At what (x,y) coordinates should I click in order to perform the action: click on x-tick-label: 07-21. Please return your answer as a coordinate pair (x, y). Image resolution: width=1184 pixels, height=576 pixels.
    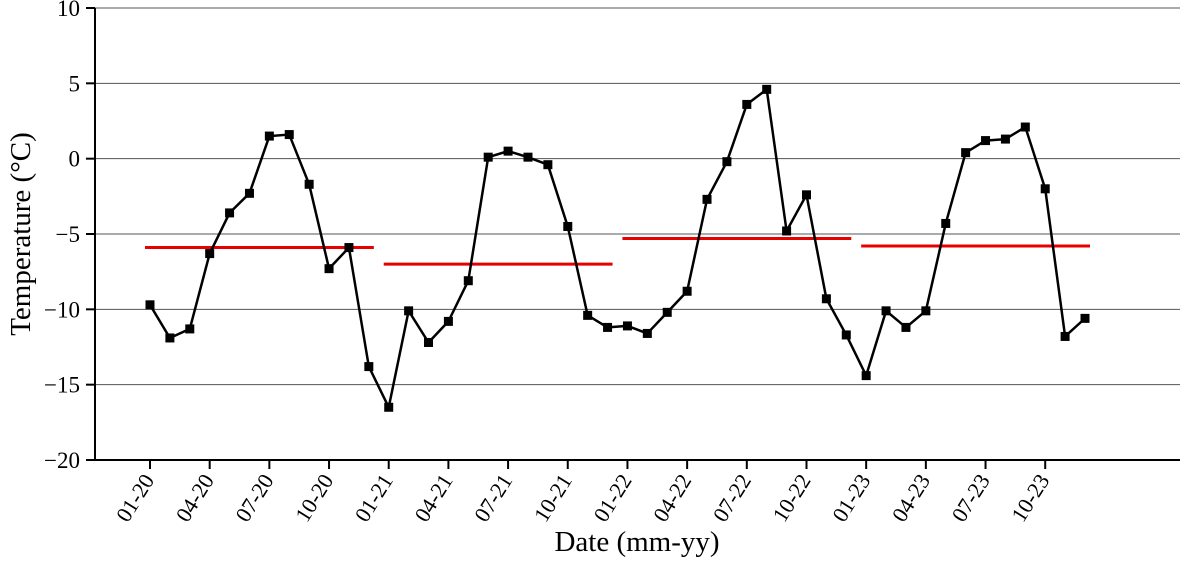
    Looking at the image, I should click on (493, 497).